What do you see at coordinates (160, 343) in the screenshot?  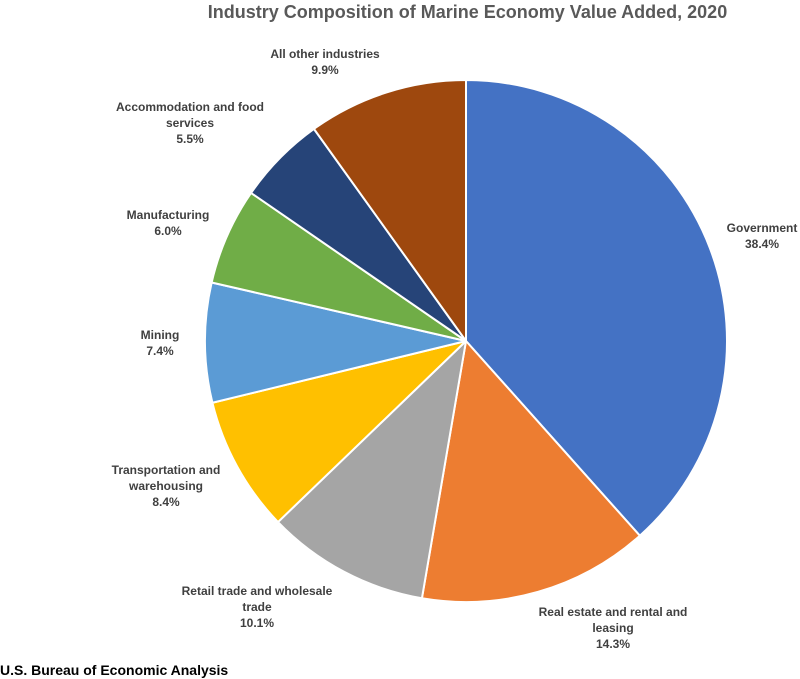 I see `slice-label-mining: Mining 7.4%` at bounding box center [160, 343].